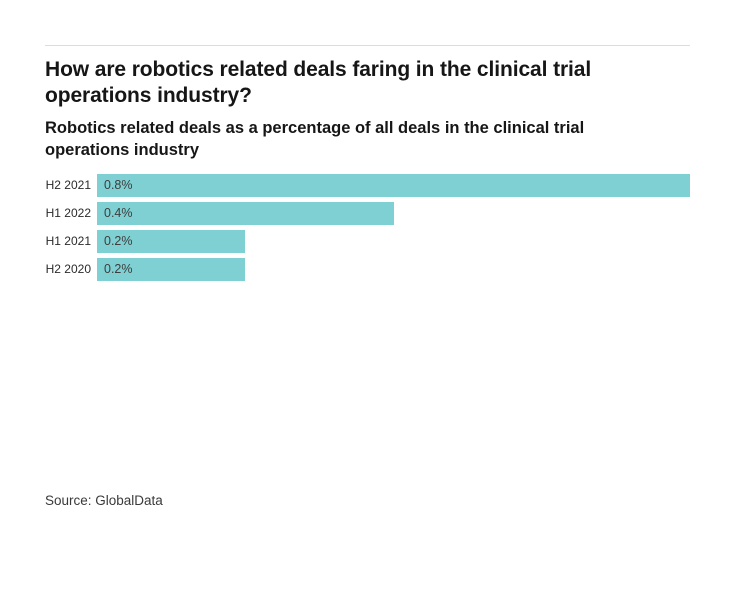  Describe the element at coordinates (118, 185) in the screenshot. I see `value-label: 0.8%` at that location.